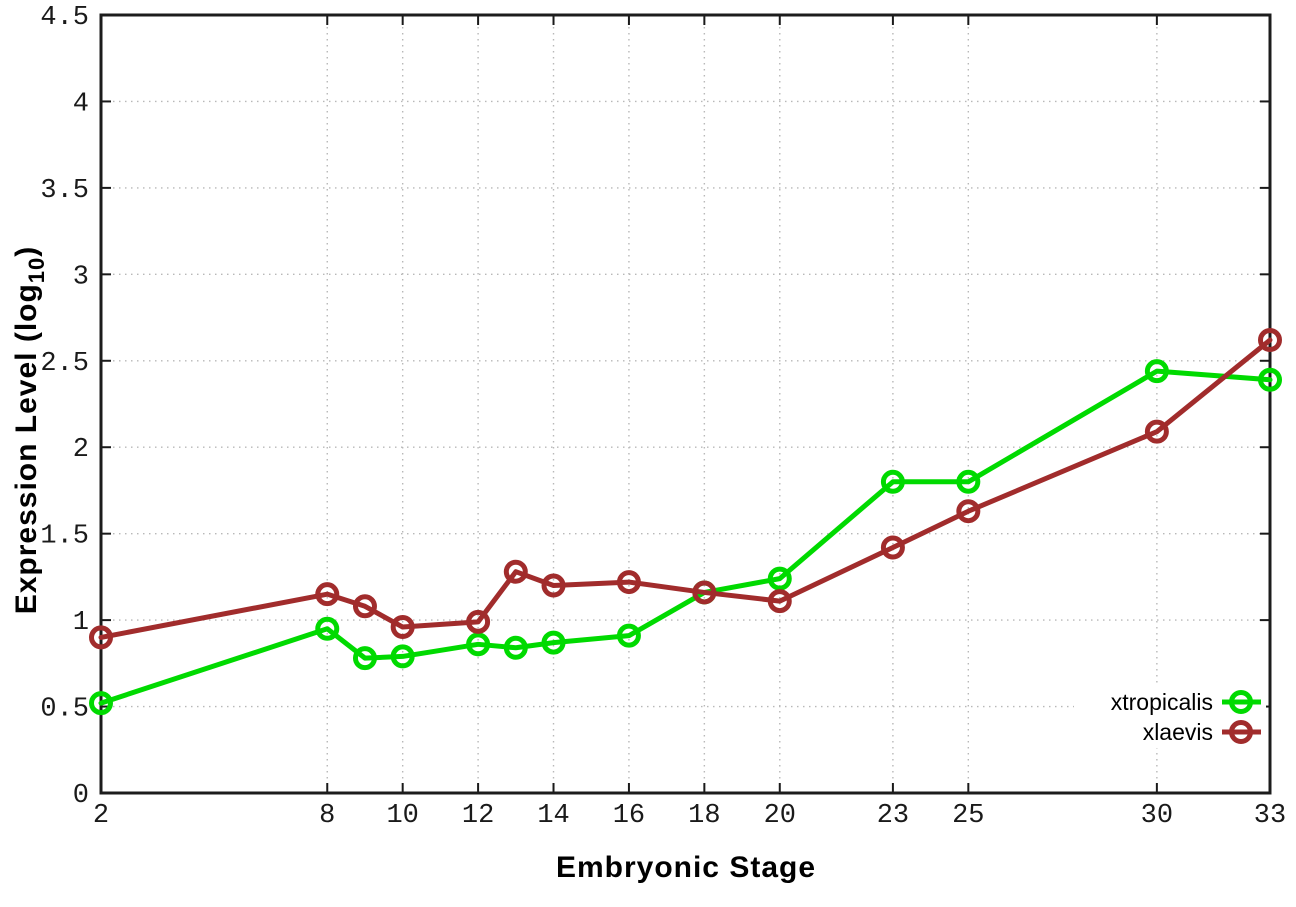 This screenshot has width=1296, height=907. I want to click on legend: xtropicalis xlaevis, so click(1170, 717).